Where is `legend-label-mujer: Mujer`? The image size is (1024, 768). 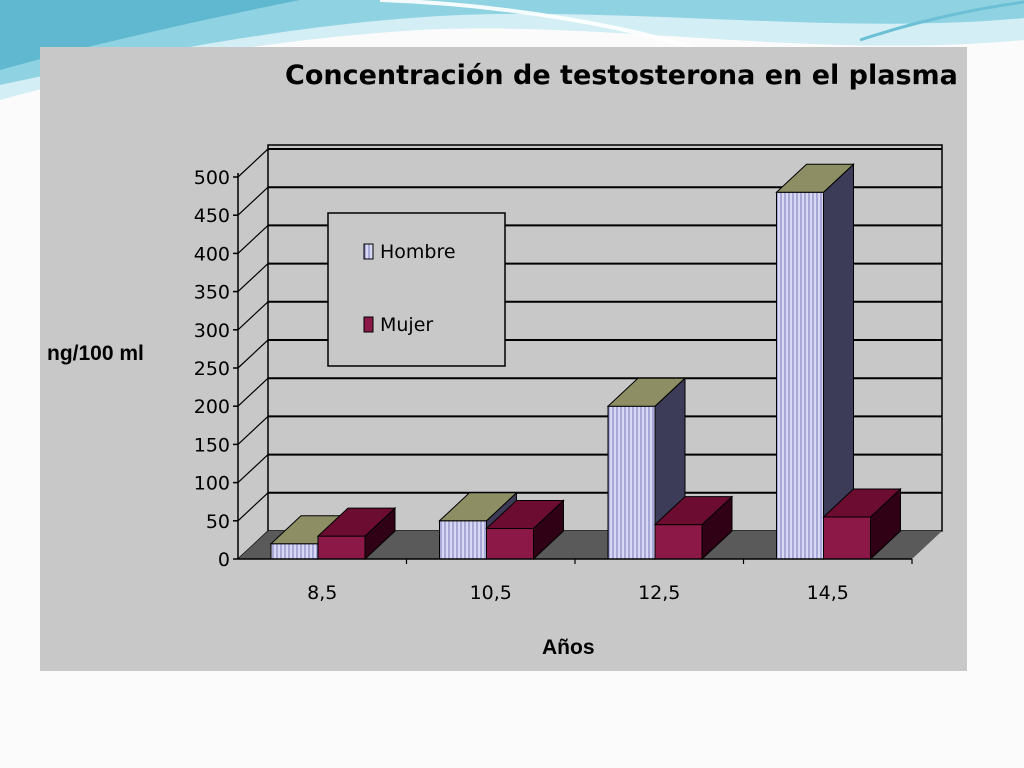 legend-label-mujer: Mujer is located at coordinates (406, 325).